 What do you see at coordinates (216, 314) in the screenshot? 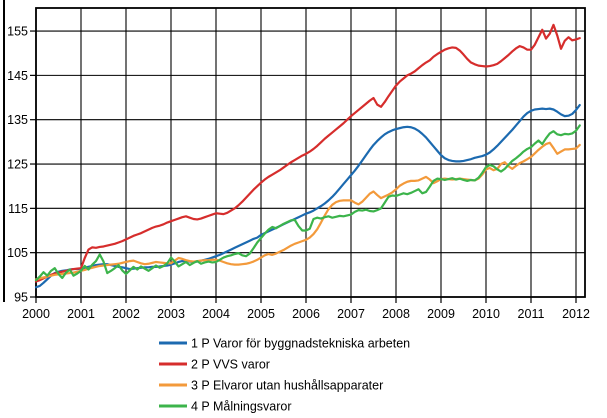
I see `x-tick-label: 2004` at bounding box center [216, 314].